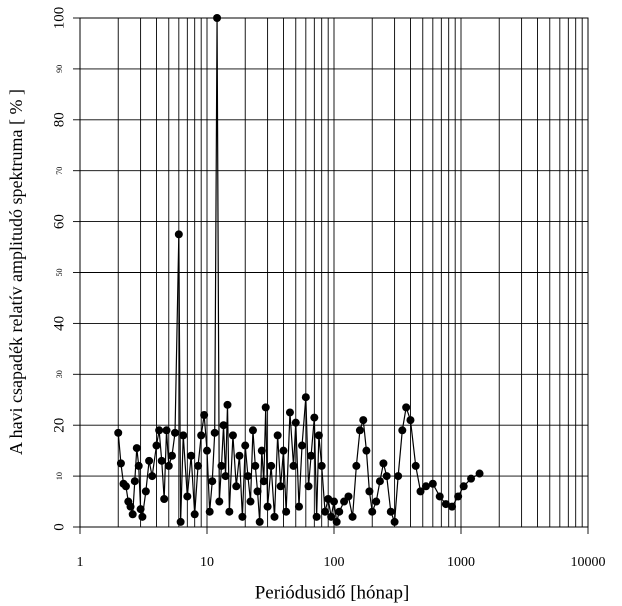  What do you see at coordinates (59, 221) in the screenshot?
I see `y-tick-label: 60` at bounding box center [59, 221].